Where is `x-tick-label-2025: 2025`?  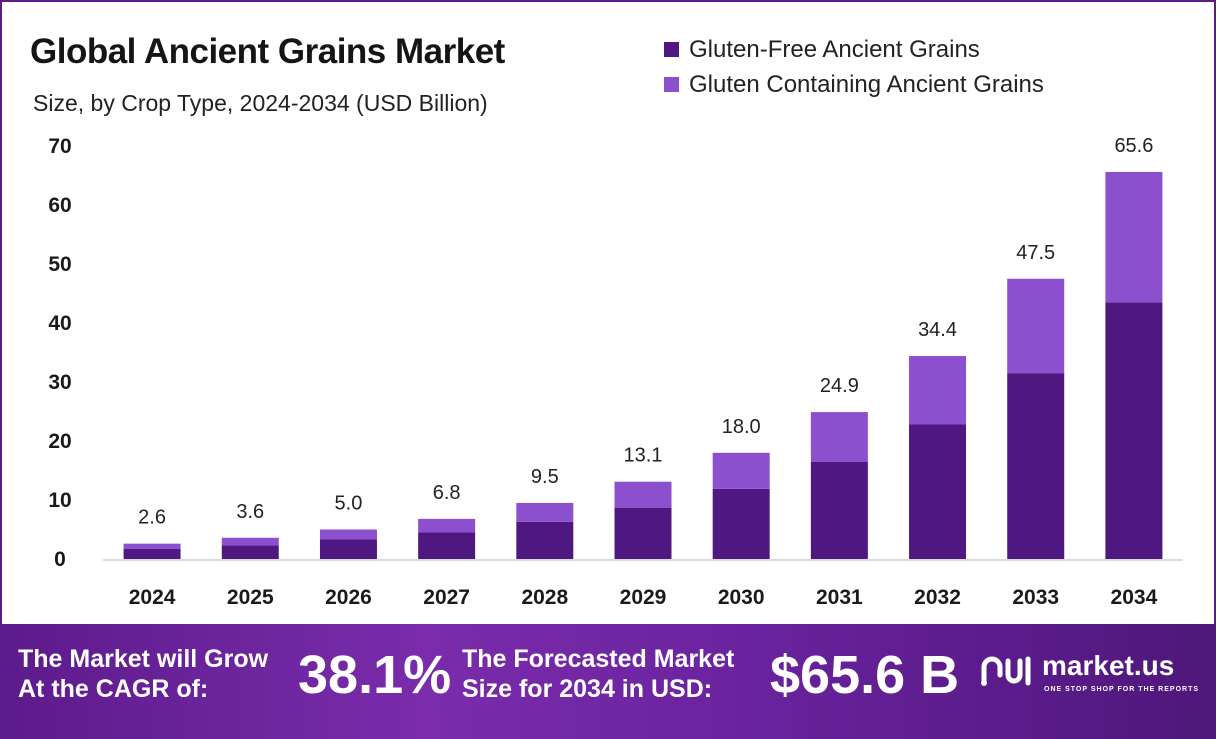
x-tick-label-2025: 2025 is located at coordinates (250, 597).